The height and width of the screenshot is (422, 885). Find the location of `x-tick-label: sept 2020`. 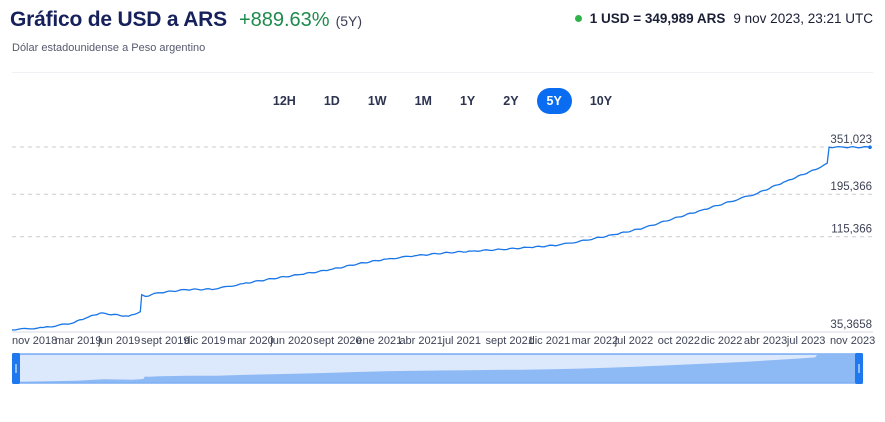

x-tick-label: sept 2020 is located at coordinates (337, 341).